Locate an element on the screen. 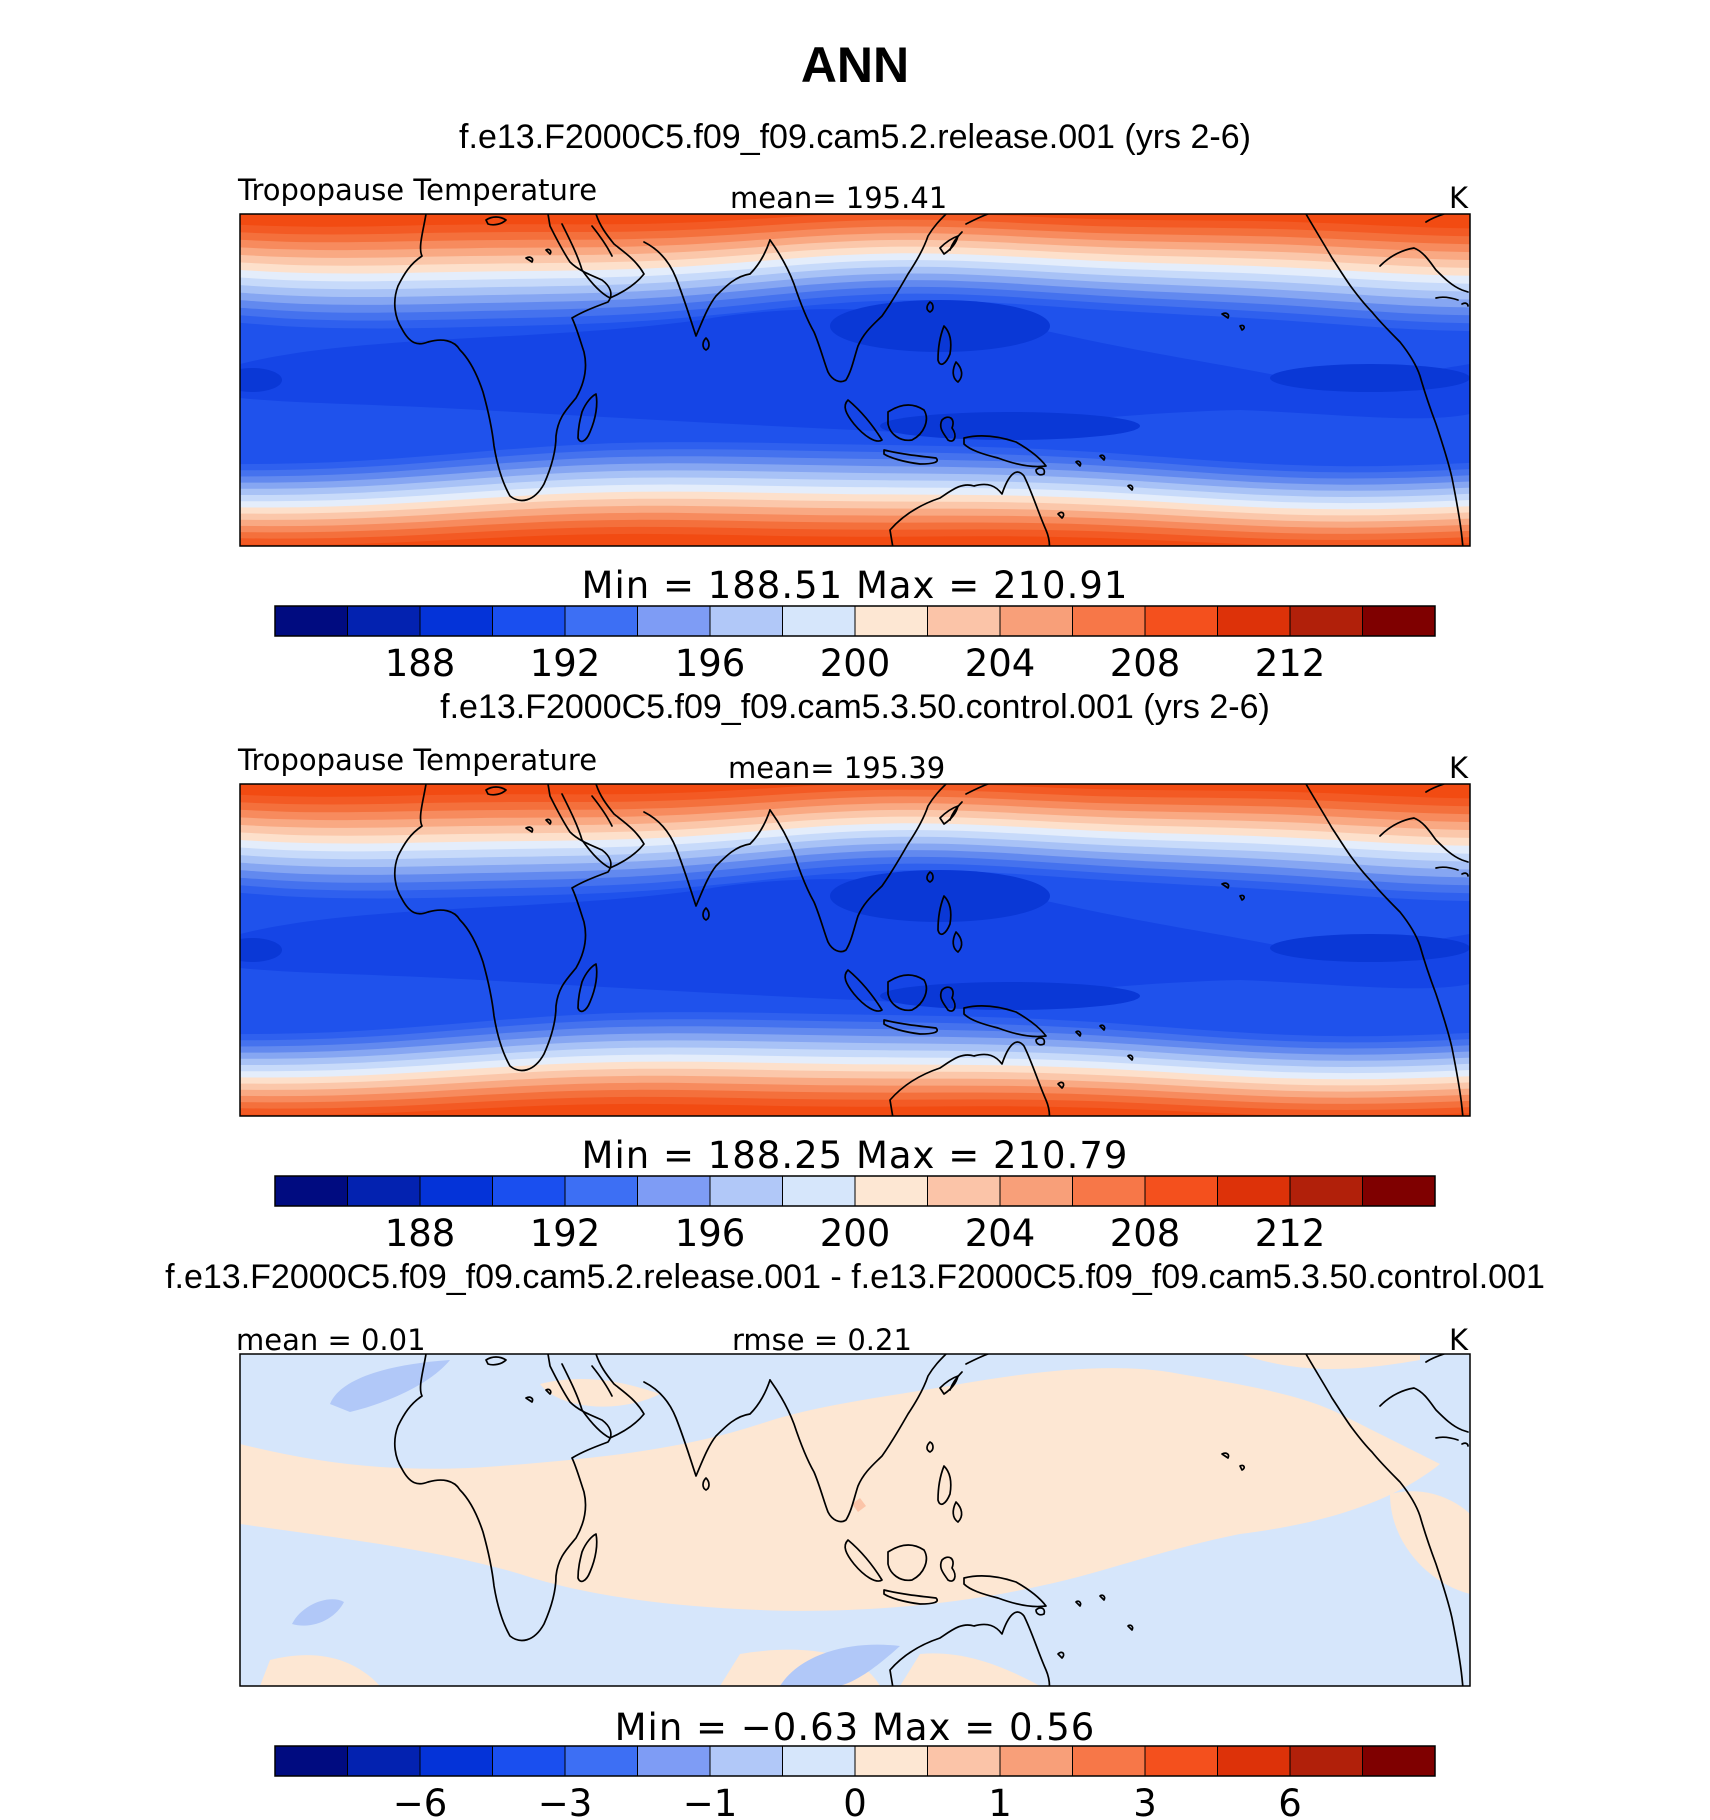 This screenshot has height=1820, width=1710. panel-test-units: K is located at coordinates (1459, 198).